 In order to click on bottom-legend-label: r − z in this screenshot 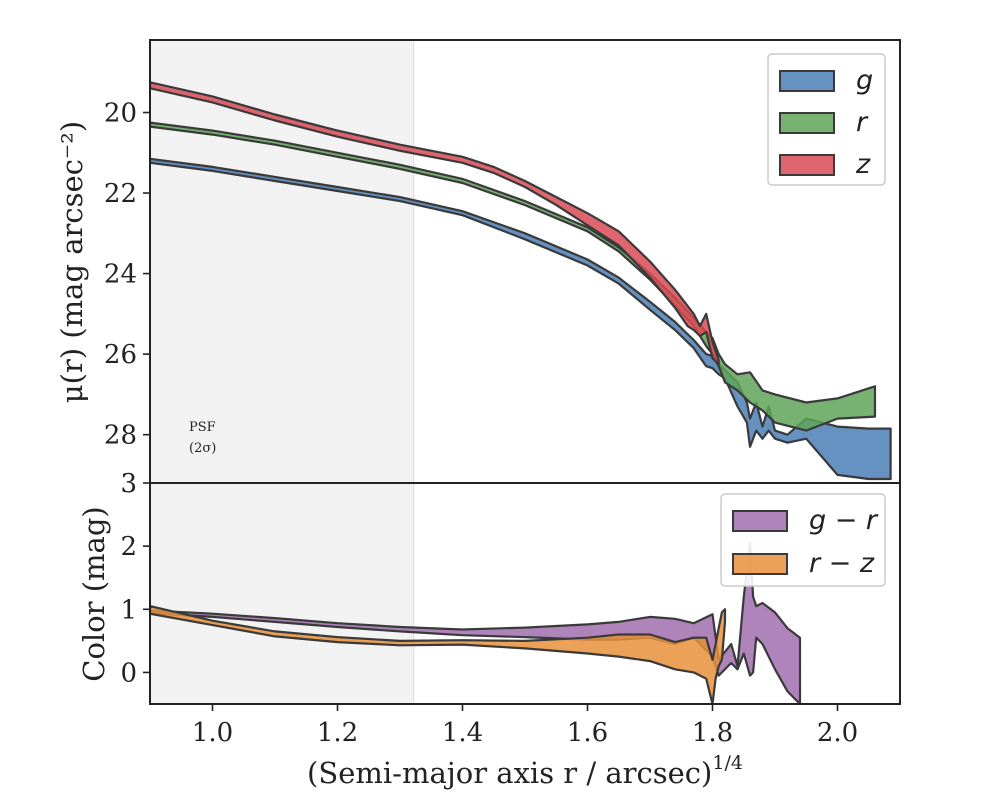, I will do `click(842, 563)`.